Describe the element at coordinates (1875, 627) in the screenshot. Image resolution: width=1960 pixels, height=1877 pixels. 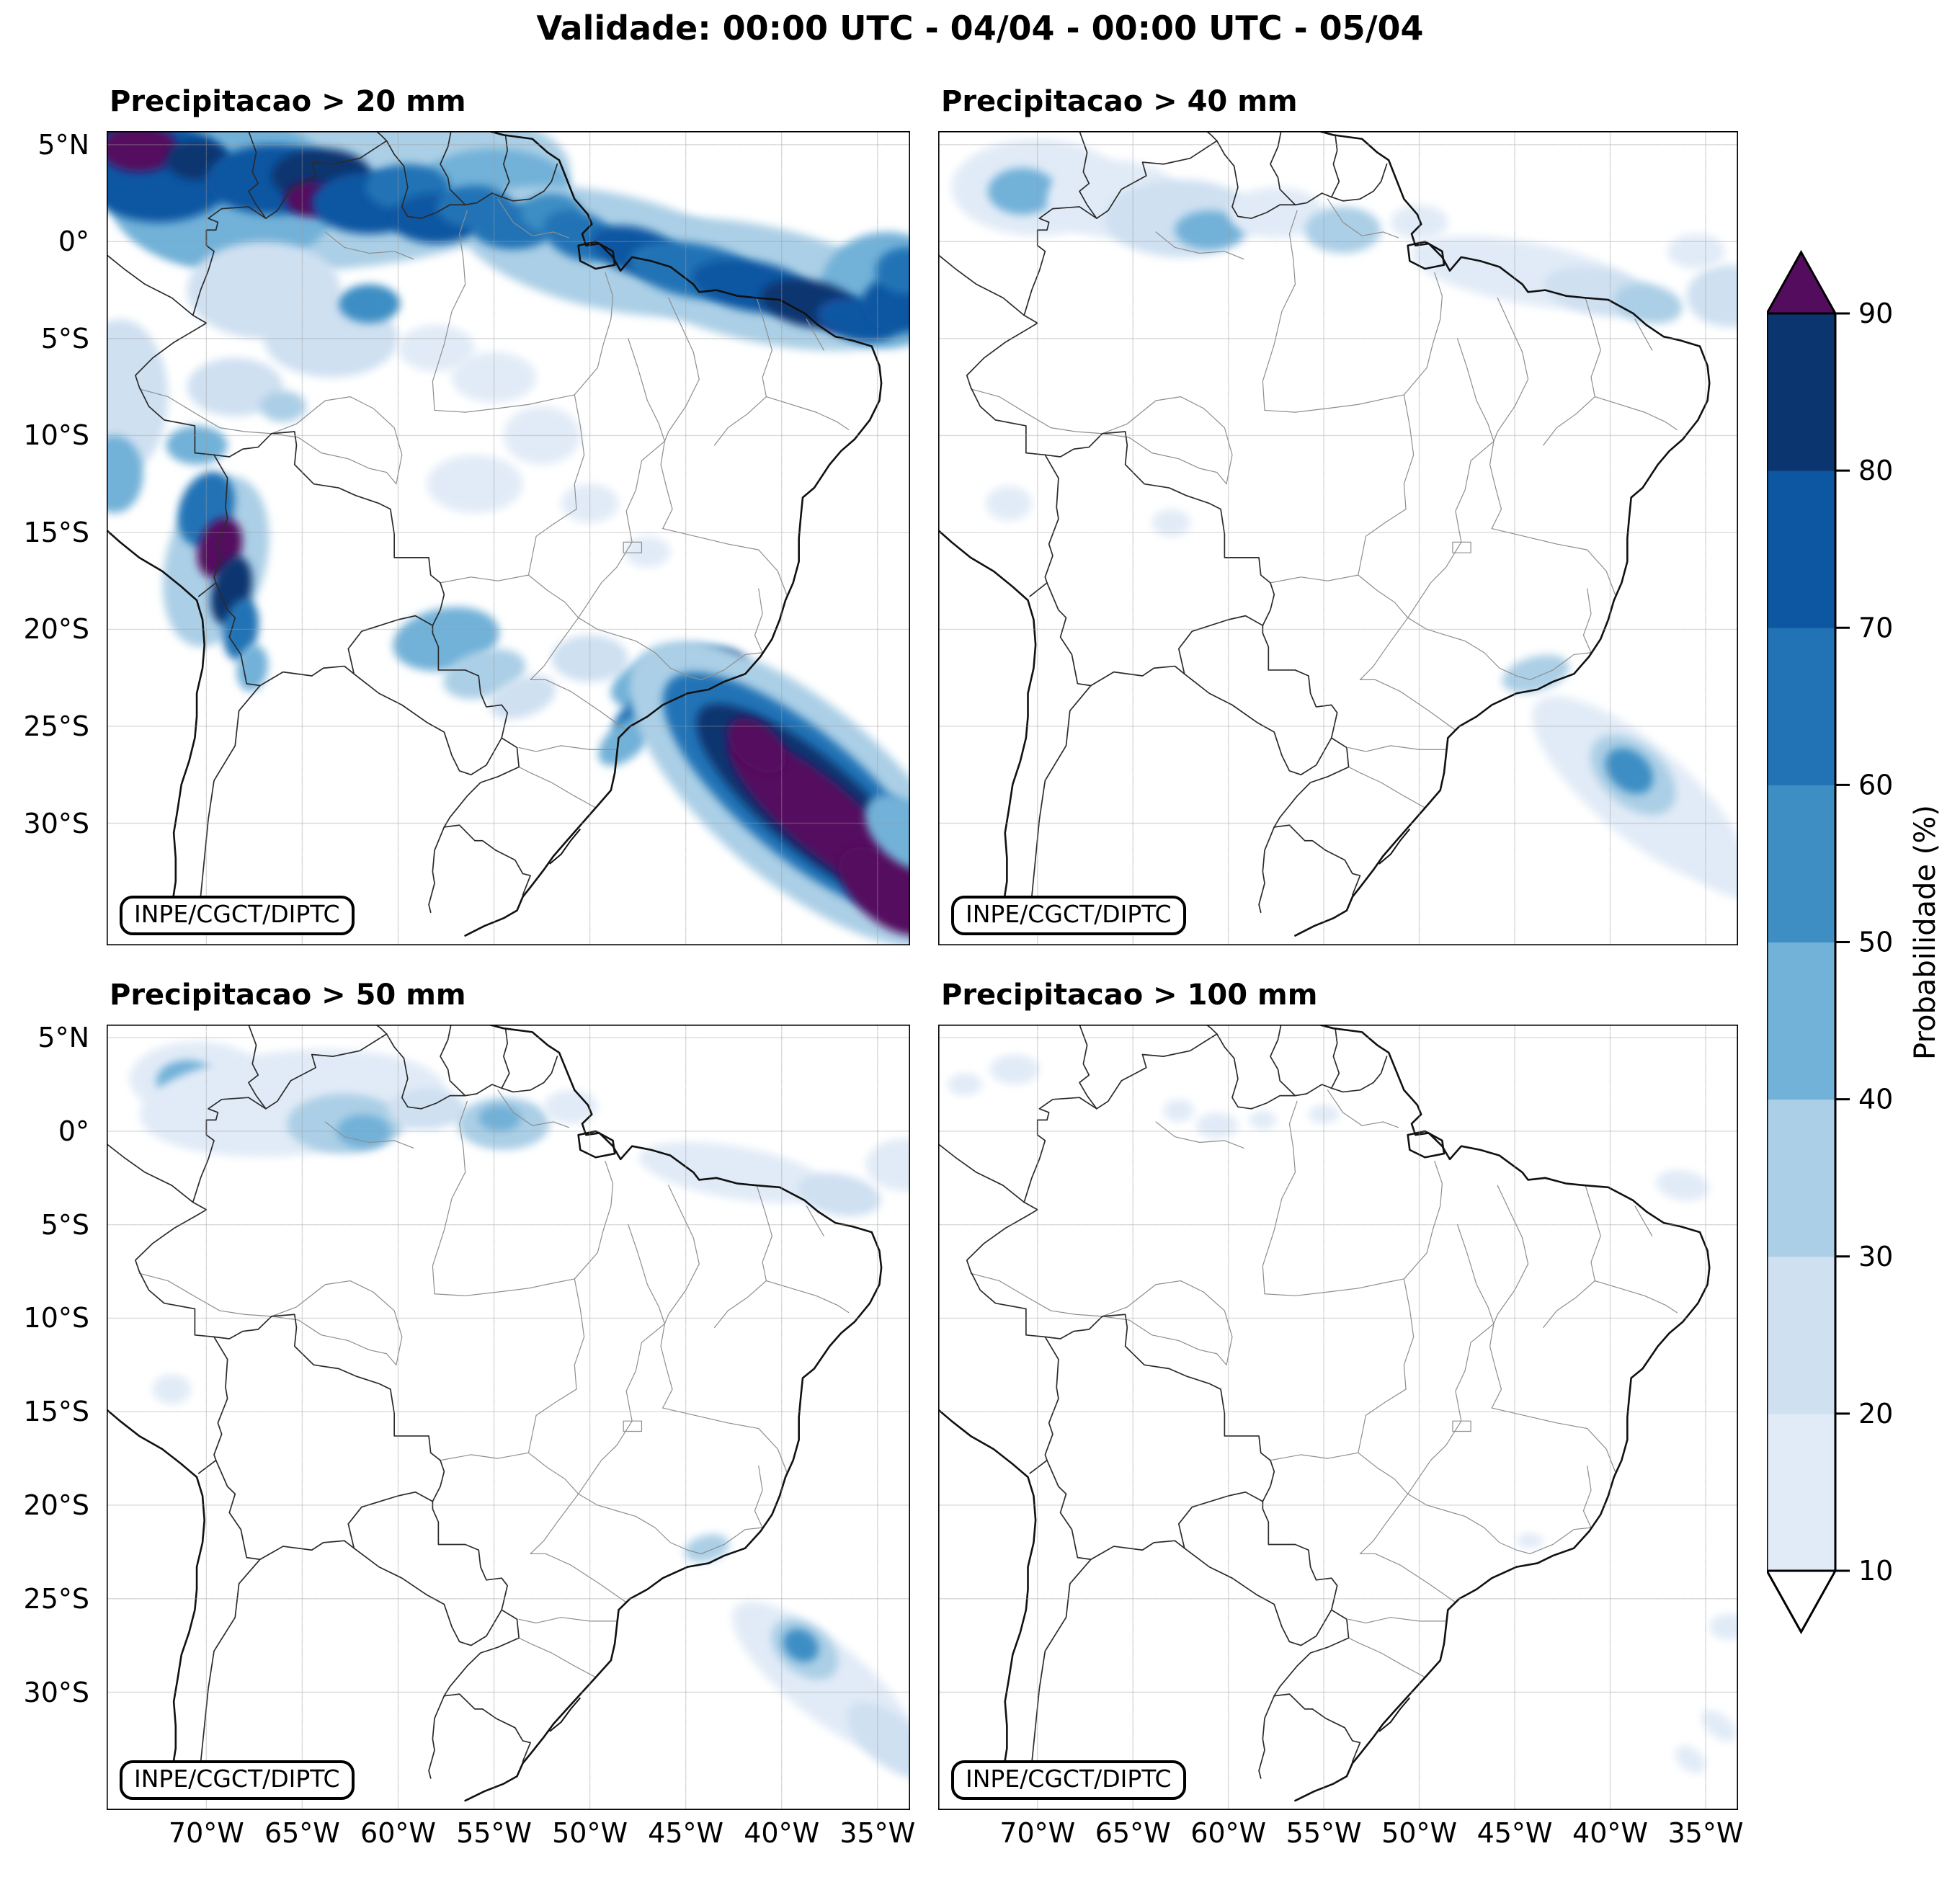
I see `colorbar-tick-label: 70` at that location.